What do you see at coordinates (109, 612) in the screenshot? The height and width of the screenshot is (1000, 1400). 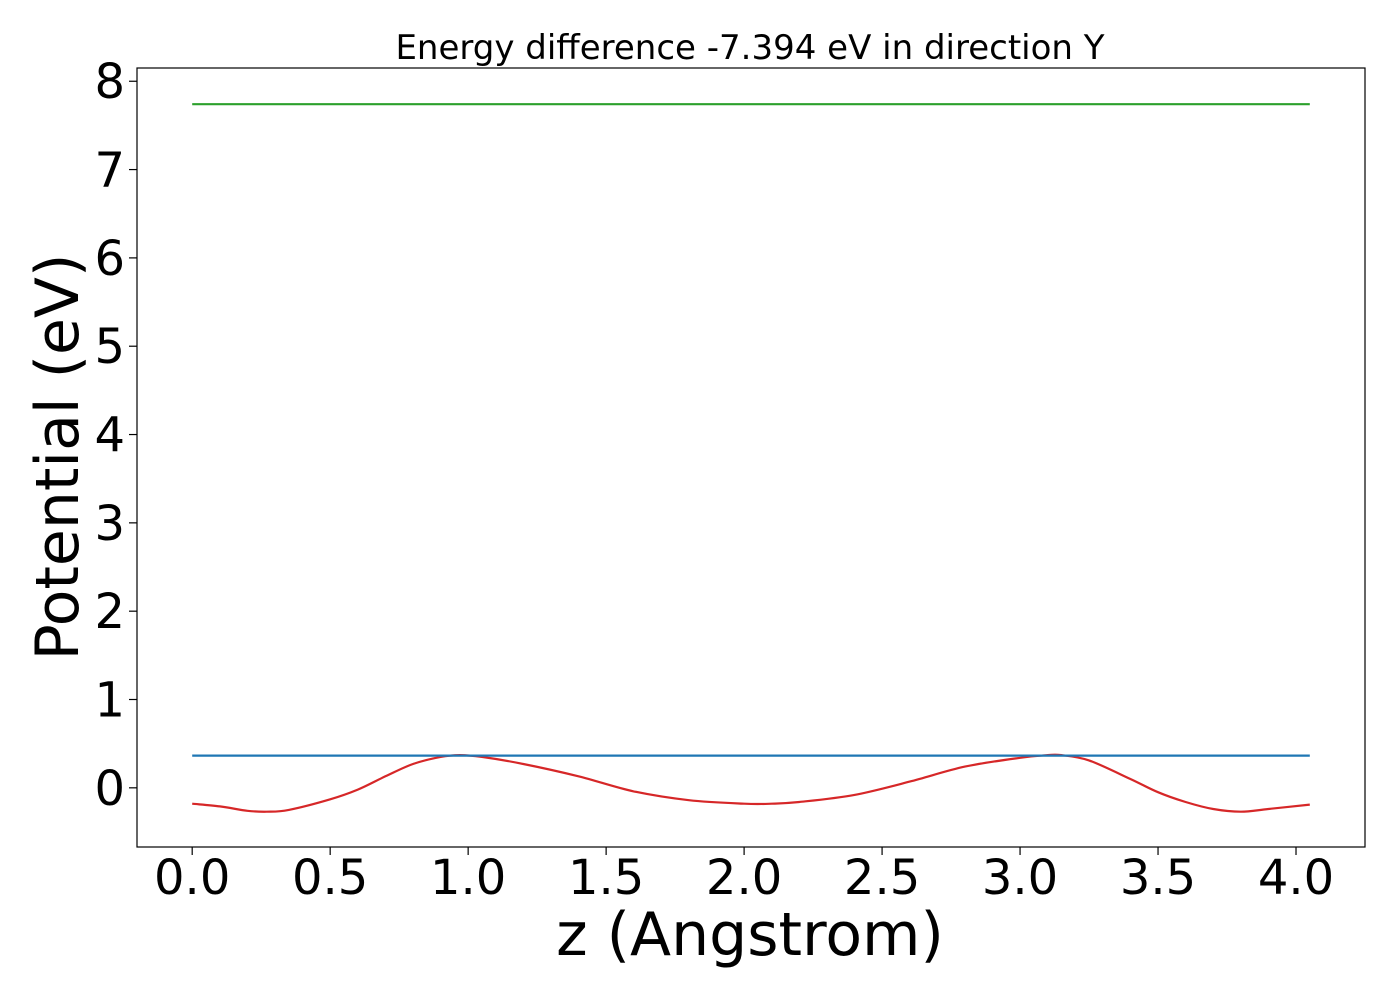 I see `y-tick-label: 2` at bounding box center [109, 612].